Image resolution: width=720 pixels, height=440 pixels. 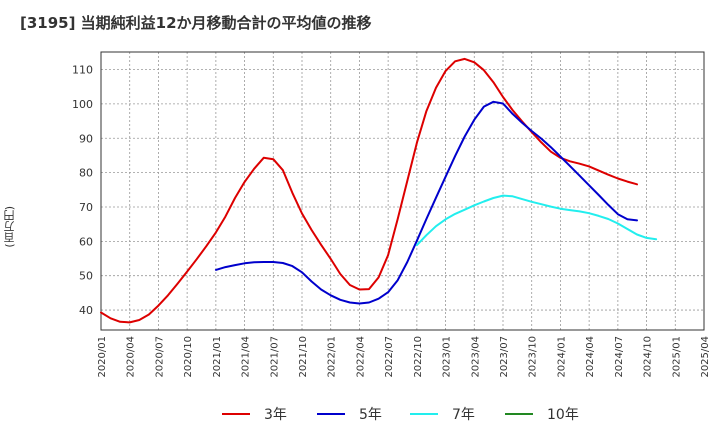 What do you see at coordinates (303, 357) in the screenshot?
I see `x-tick-label: 2021/10` at bounding box center [303, 357].